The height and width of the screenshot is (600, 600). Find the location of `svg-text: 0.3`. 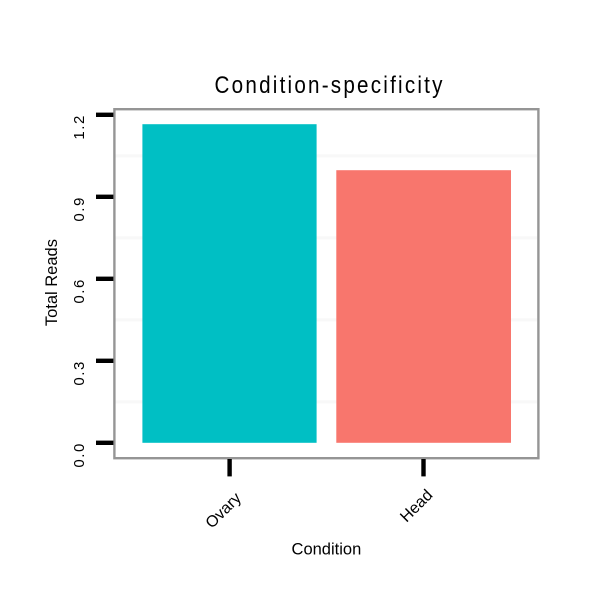

svg-text: 0.3 is located at coordinates (79, 374).